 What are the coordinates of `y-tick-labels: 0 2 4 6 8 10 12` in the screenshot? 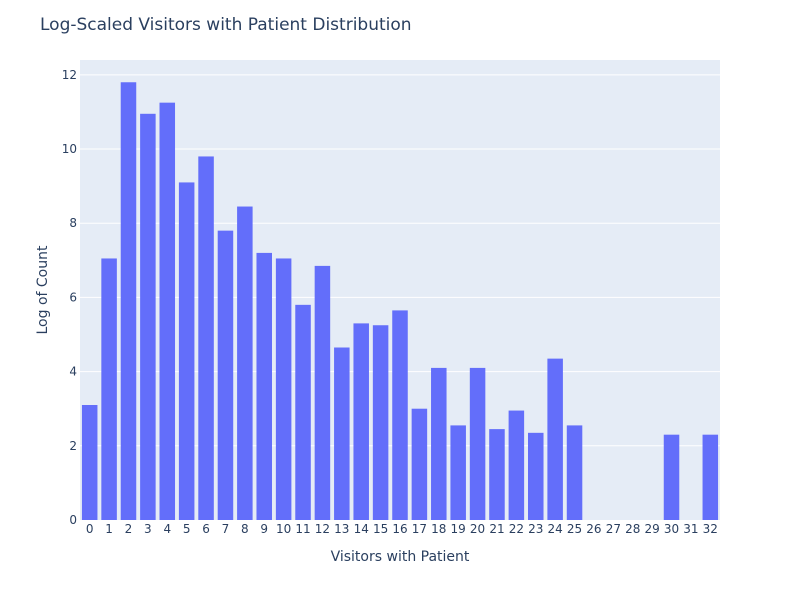 It's located at (69, 297).